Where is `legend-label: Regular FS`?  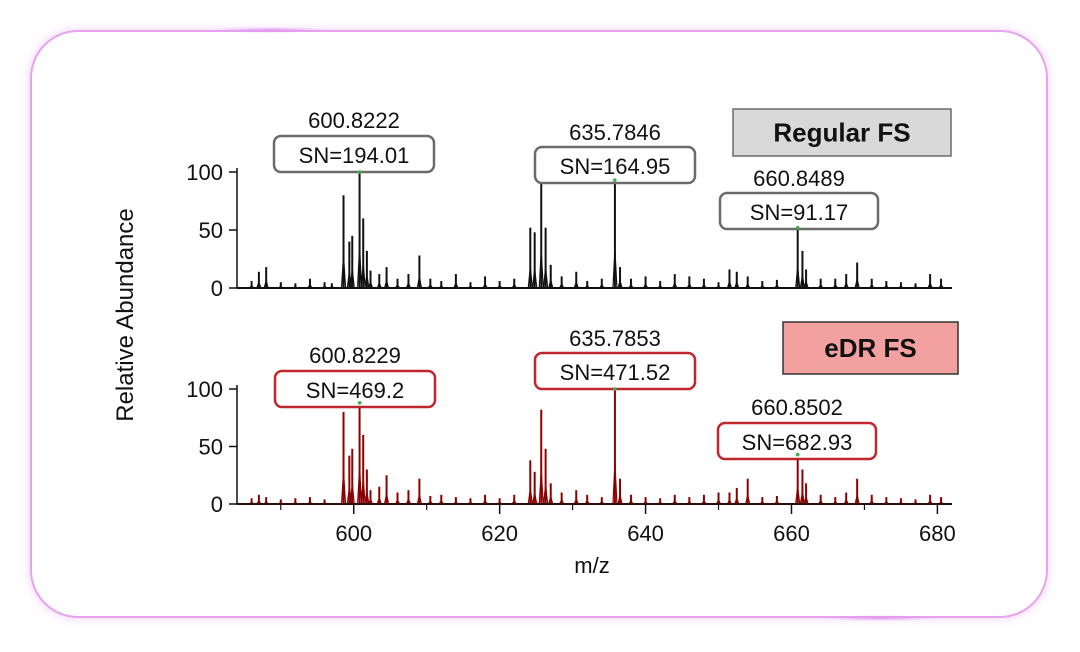 legend-label: Regular FS is located at coordinates (841, 133).